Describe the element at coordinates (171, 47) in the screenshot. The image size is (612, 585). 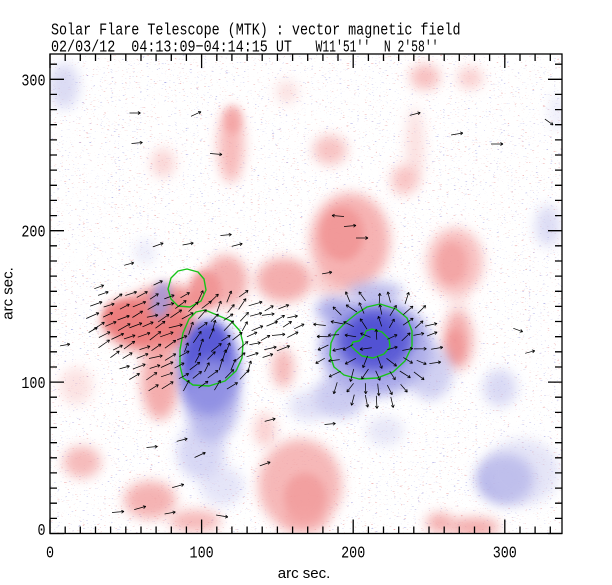
I see `svg-text: 02/03/12 04:13:09−04:14:15 UT` at that location.